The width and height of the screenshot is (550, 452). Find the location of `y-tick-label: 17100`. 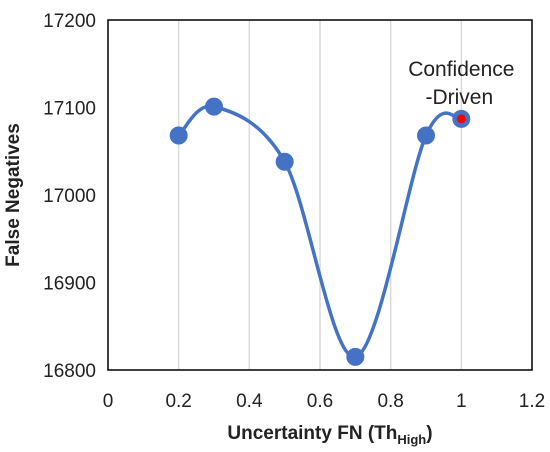

y-tick-label: 17100 is located at coordinates (69, 109).